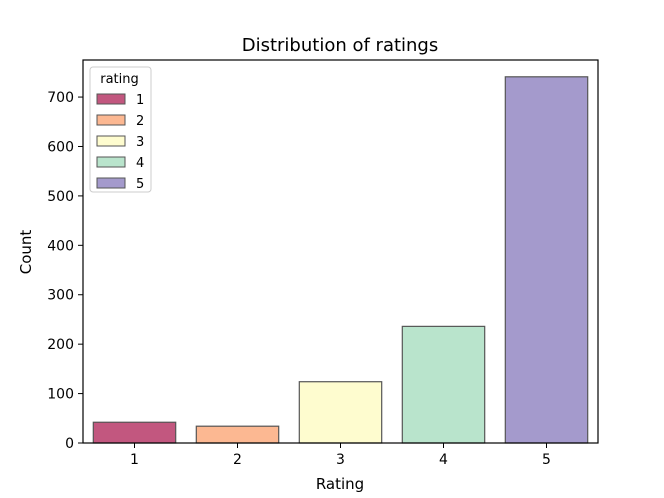 This screenshot has height=498, width=664. What do you see at coordinates (134, 460) in the screenshot?
I see `x-tick-label: 1` at bounding box center [134, 460].